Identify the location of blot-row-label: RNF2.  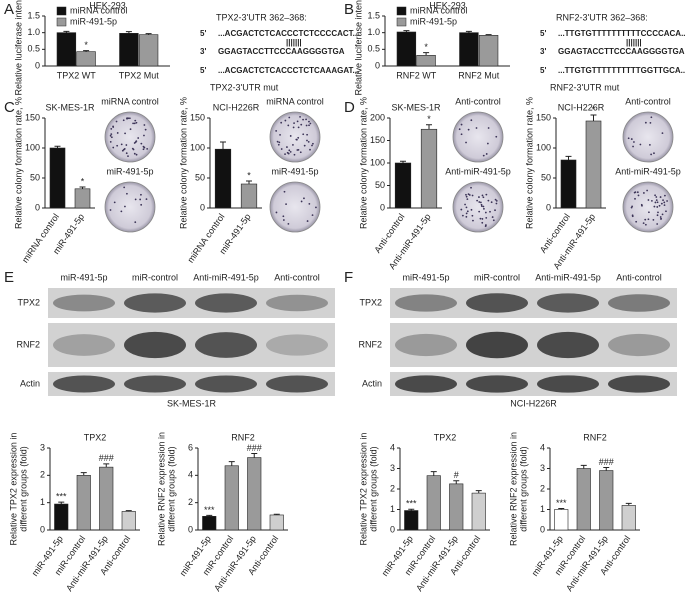
(28, 344).